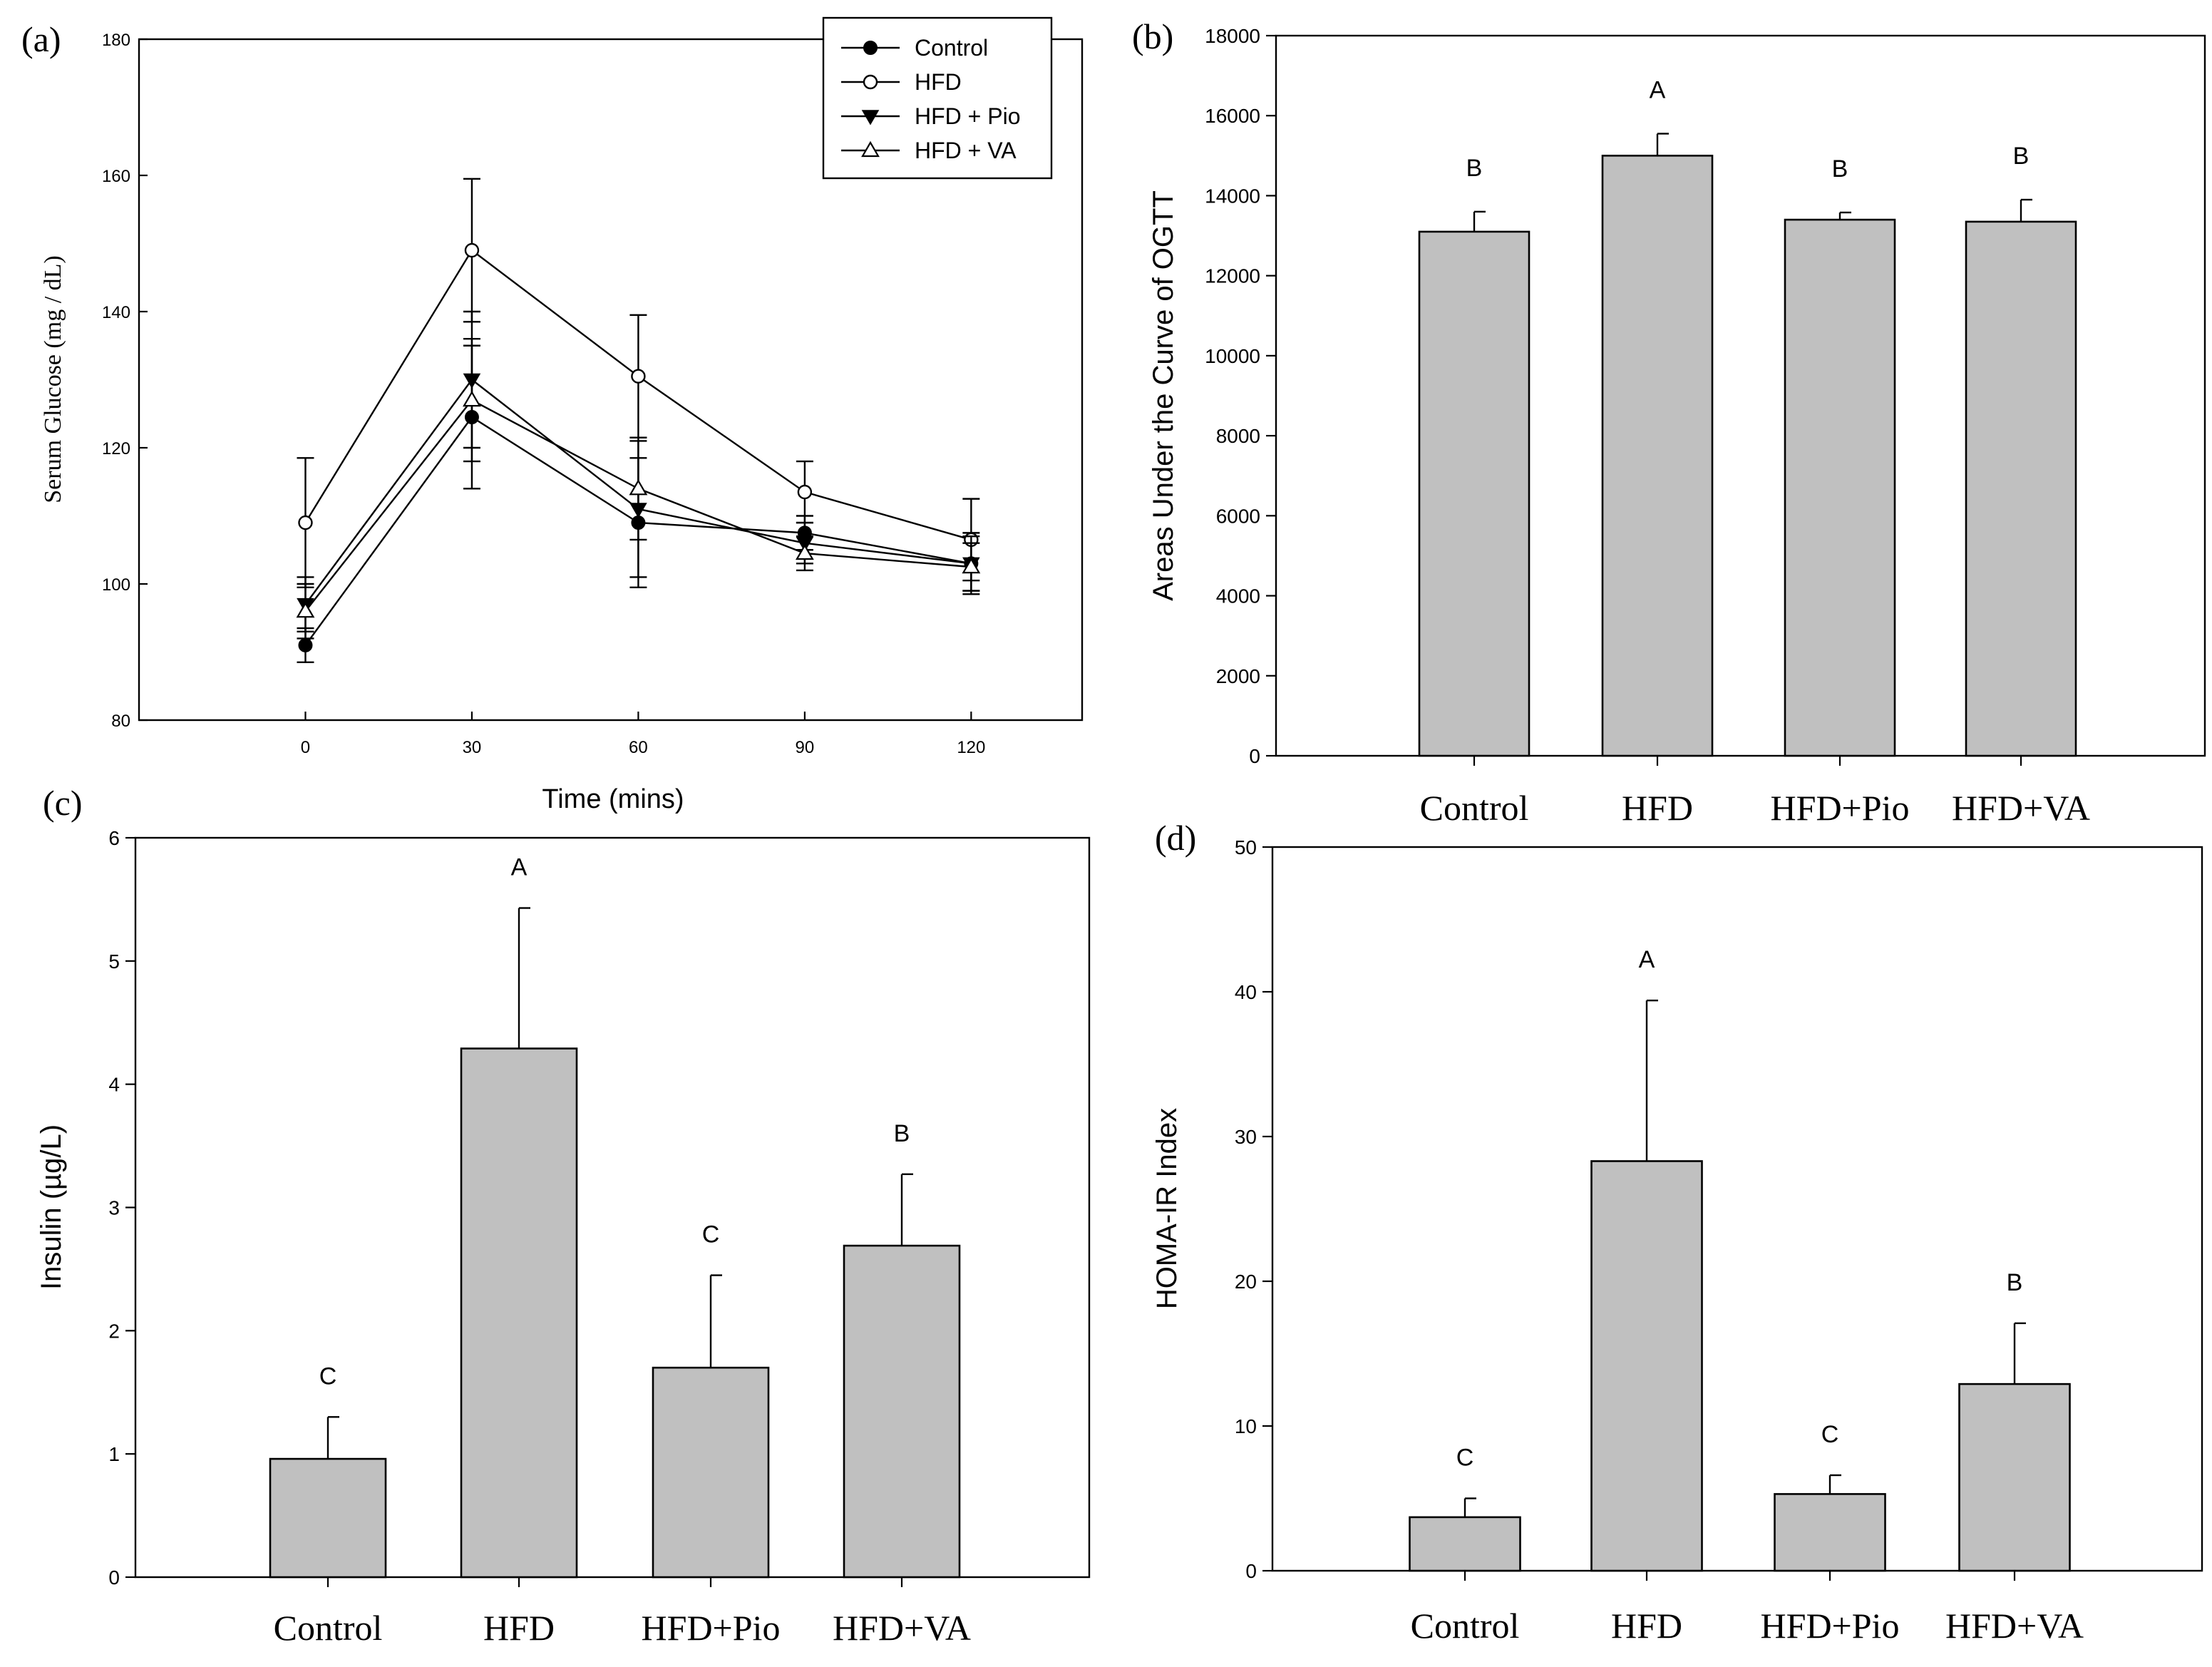 This screenshot has width=2212, height=1667. What do you see at coordinates (1246, 992) in the screenshot?
I see `y-tick-label: 40` at bounding box center [1246, 992].